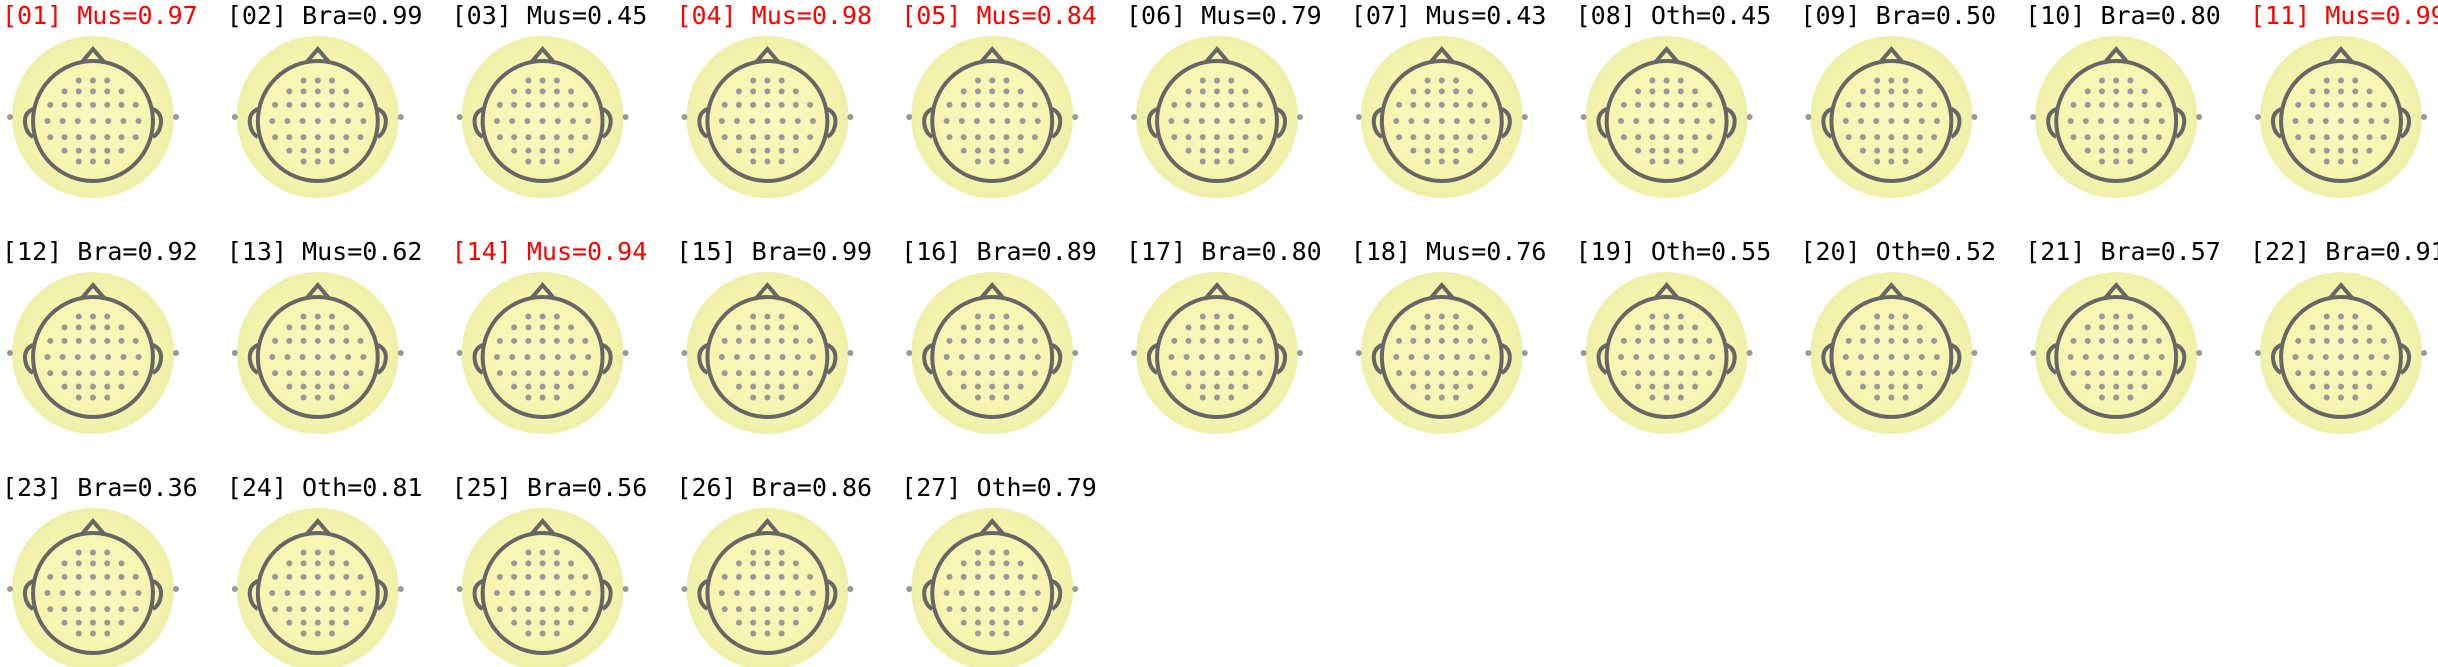  Describe the element at coordinates (1057, 123) in the screenshot. I see `ear-right` at that location.